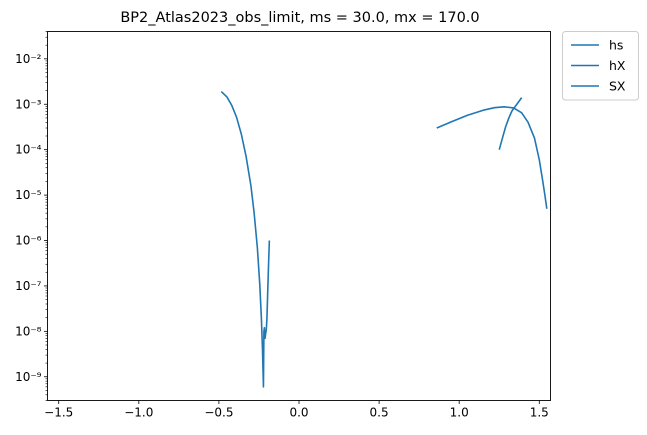  Describe the element at coordinates (218, 413) in the screenshot. I see `x-tick-label: −0.5` at that location.